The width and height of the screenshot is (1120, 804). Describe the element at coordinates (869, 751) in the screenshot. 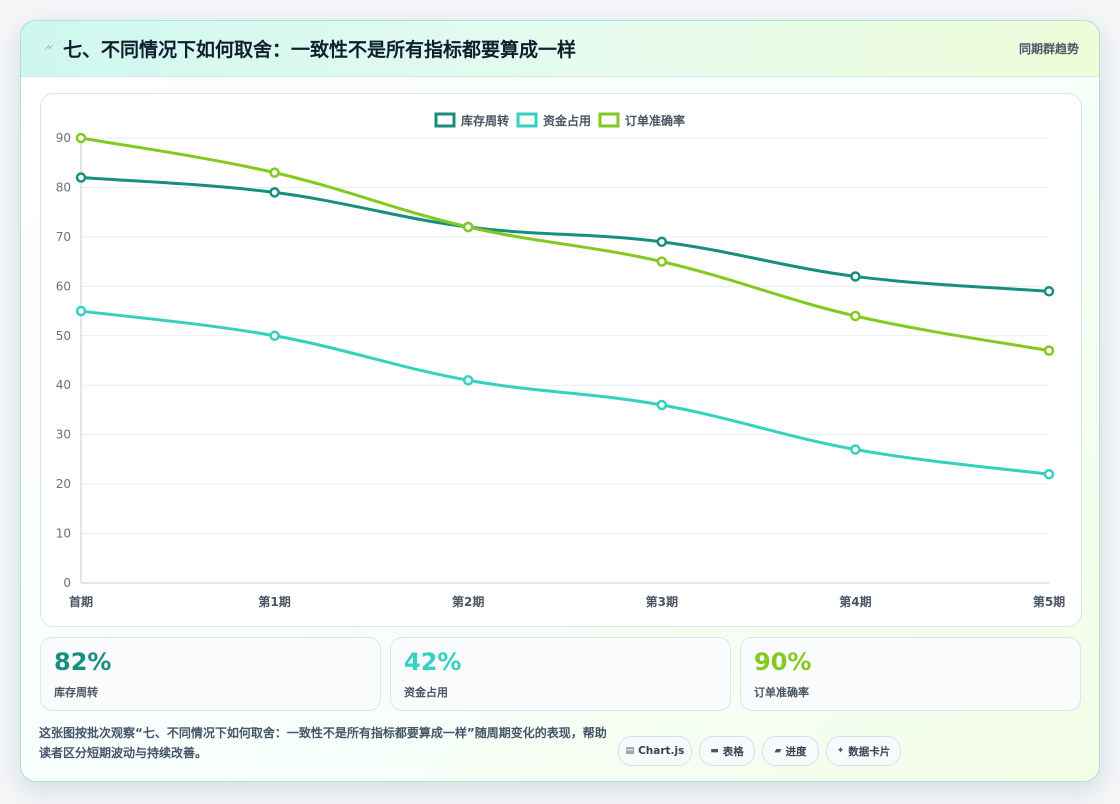

I see `chip-label: 数据卡片` at that location.